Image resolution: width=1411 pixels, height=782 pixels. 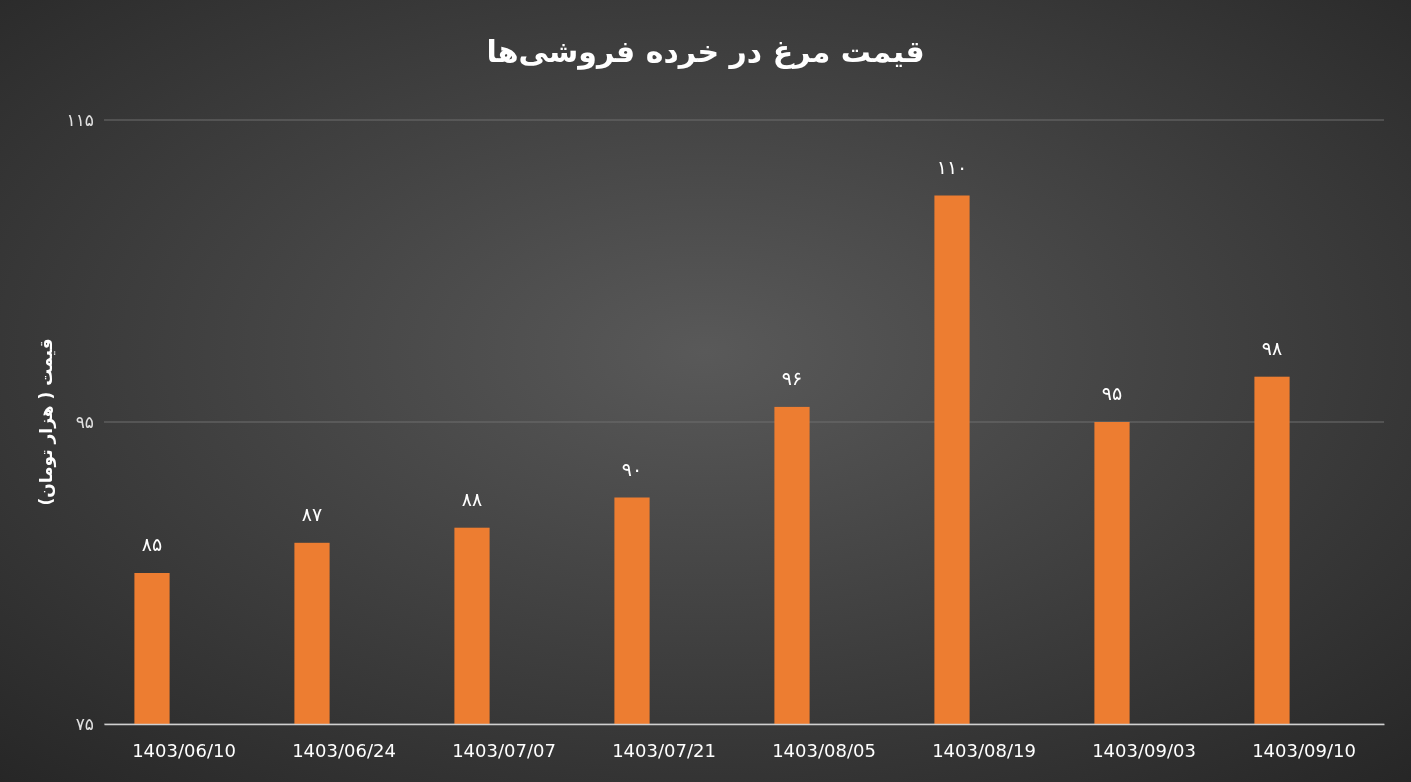 What do you see at coordinates (504, 750) in the screenshot?
I see `x-tick-label: 1403/07/07` at bounding box center [504, 750].